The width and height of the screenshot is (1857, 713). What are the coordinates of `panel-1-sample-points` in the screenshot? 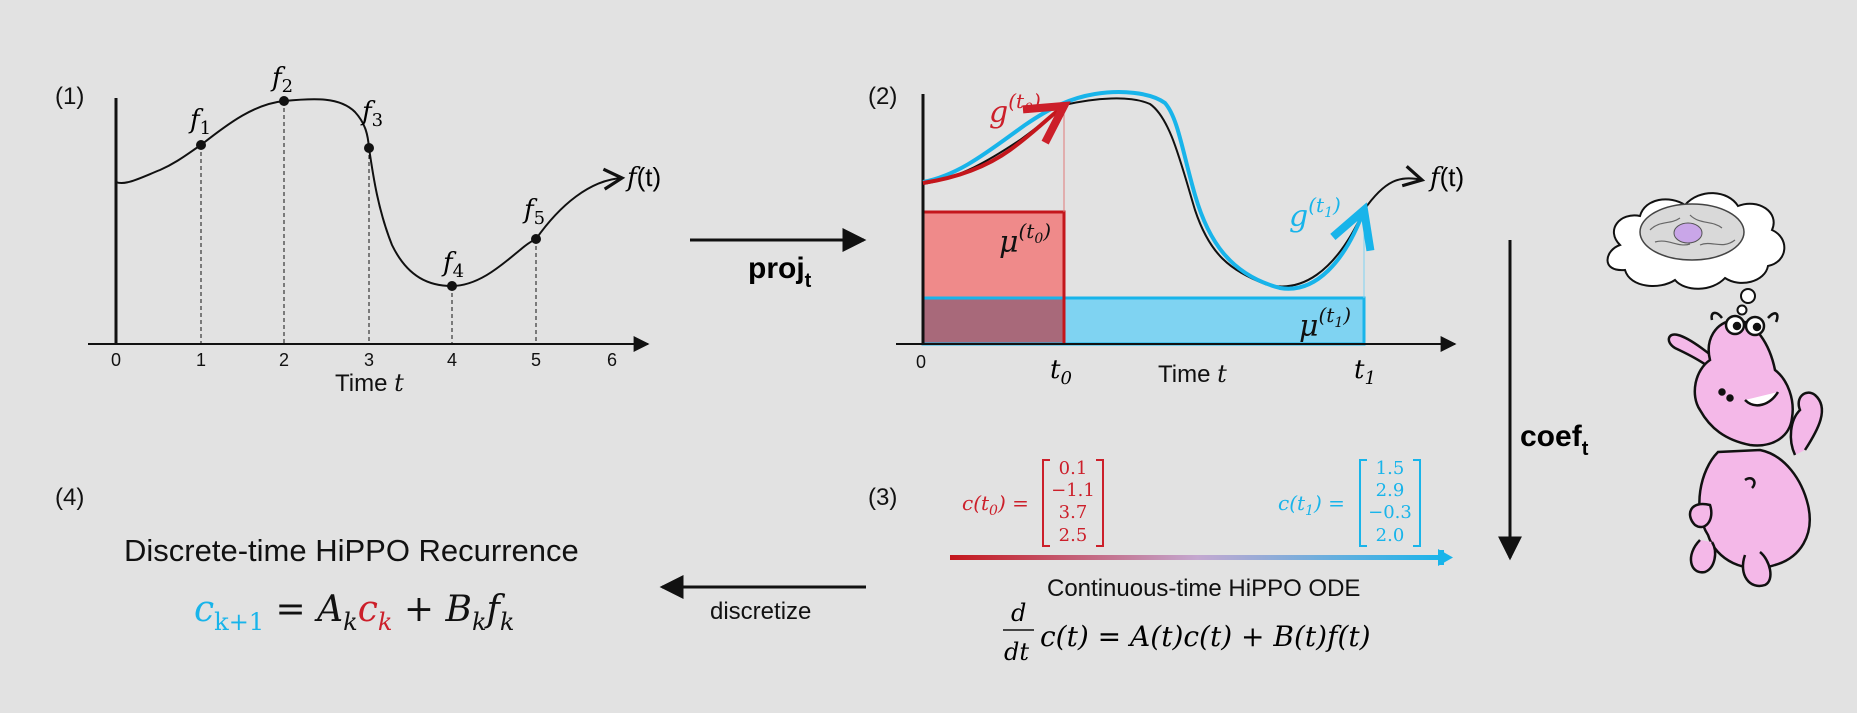 It's located at (368, 193).